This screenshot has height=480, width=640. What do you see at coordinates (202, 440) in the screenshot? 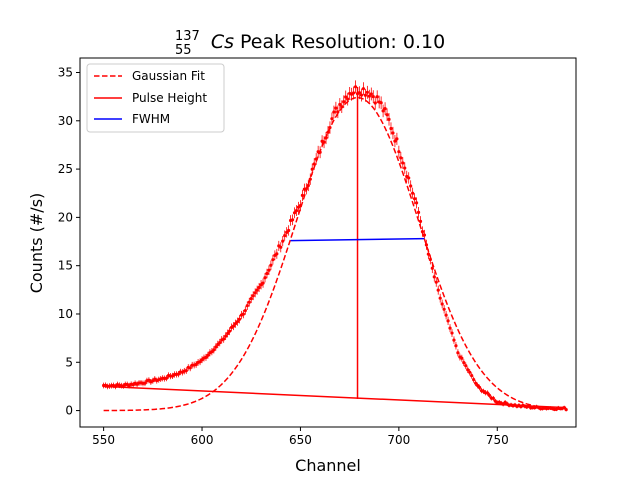
I see `x-tick-label-600: 600` at bounding box center [202, 440].